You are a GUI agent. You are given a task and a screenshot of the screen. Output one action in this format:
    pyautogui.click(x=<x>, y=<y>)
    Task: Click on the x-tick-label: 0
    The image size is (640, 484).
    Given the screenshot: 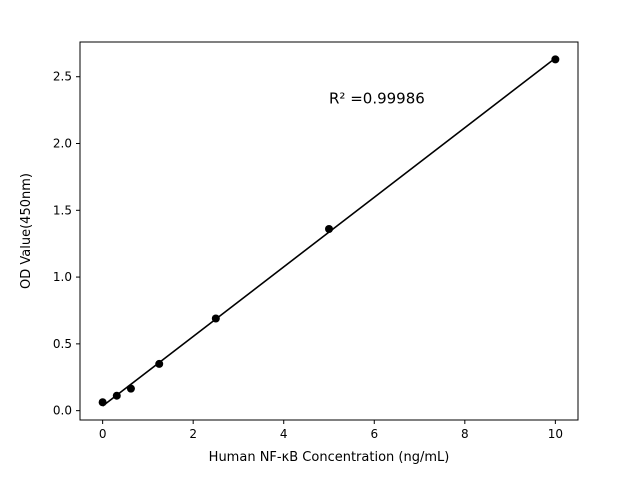 What is the action you would take?
    pyautogui.click(x=103, y=434)
    